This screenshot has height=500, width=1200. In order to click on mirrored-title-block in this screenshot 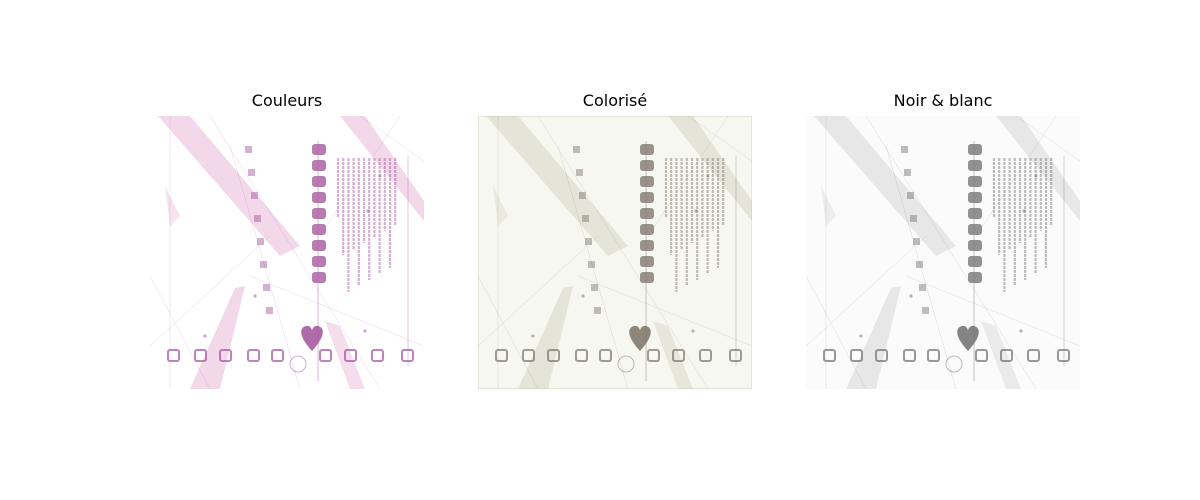, I will do `click(319, 213)`.